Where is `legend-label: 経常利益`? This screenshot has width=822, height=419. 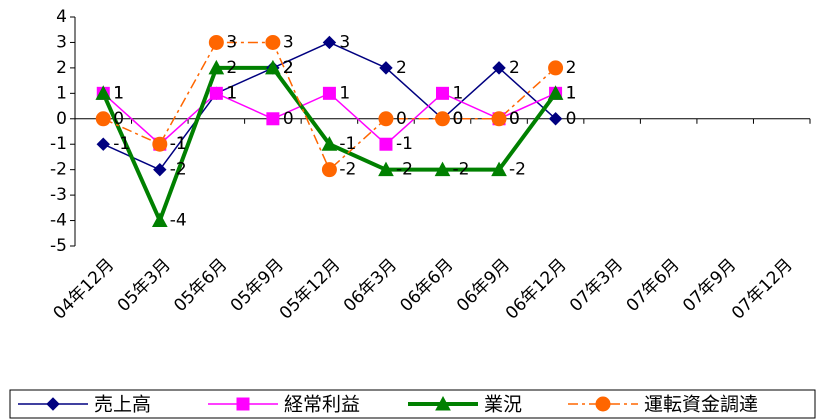 legend-label: 経常利益 is located at coordinates (322, 405).